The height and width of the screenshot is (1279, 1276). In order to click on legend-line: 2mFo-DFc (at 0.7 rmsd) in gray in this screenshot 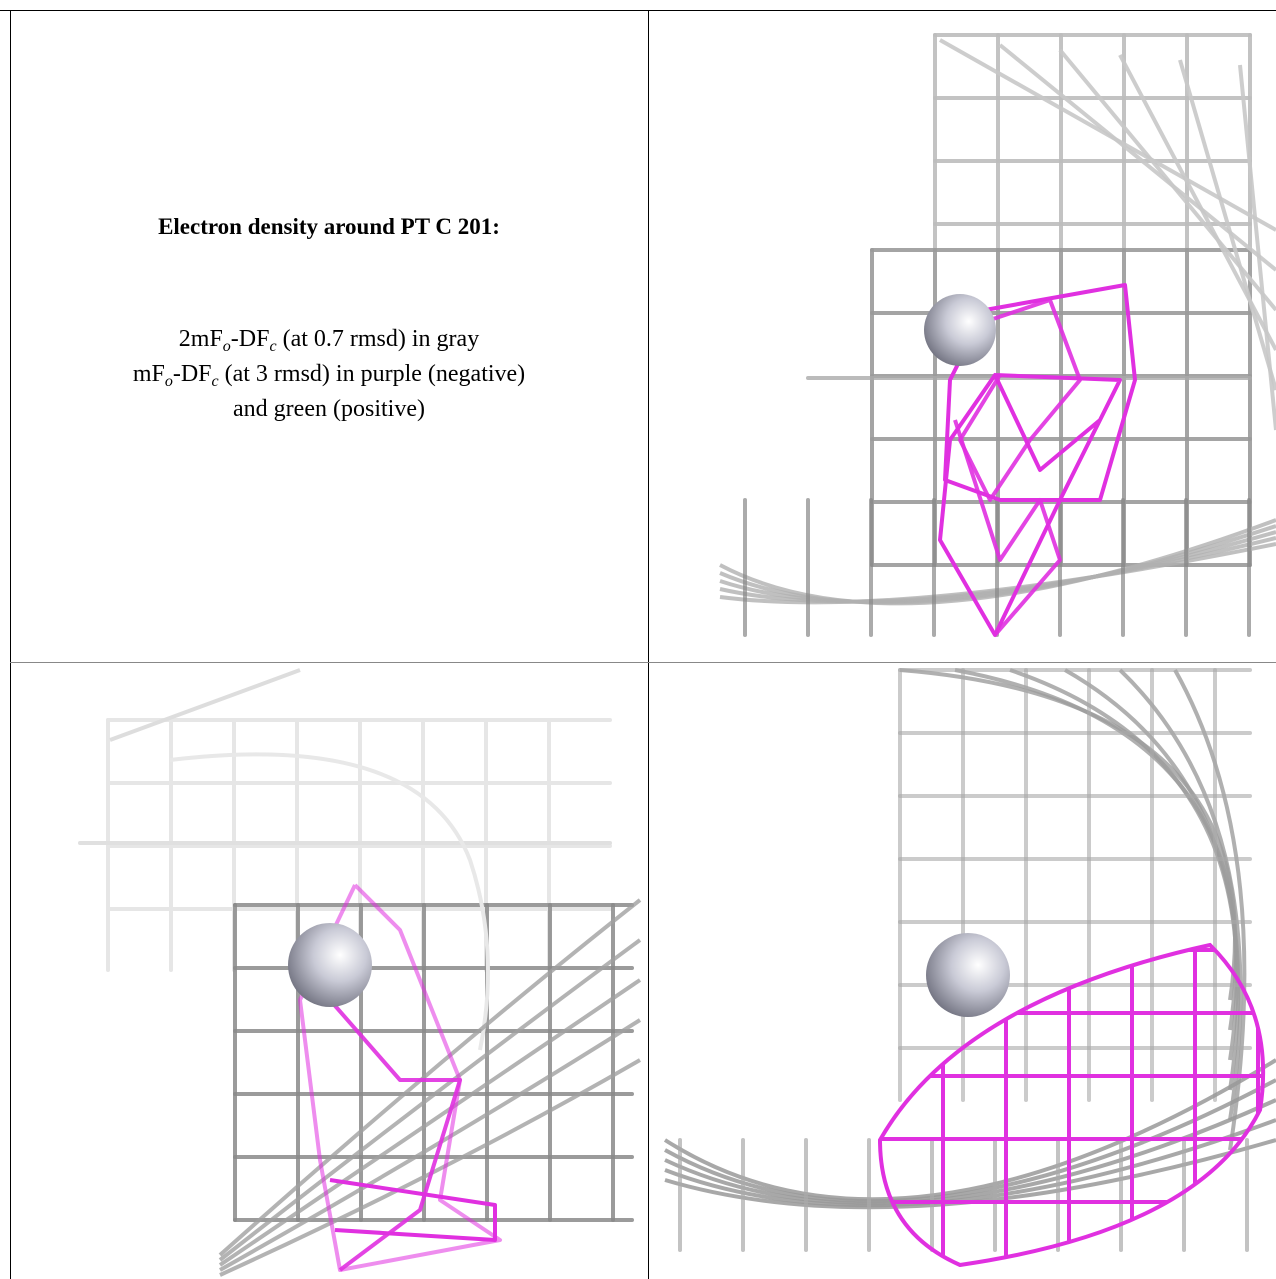, I will do `click(329, 339)`.